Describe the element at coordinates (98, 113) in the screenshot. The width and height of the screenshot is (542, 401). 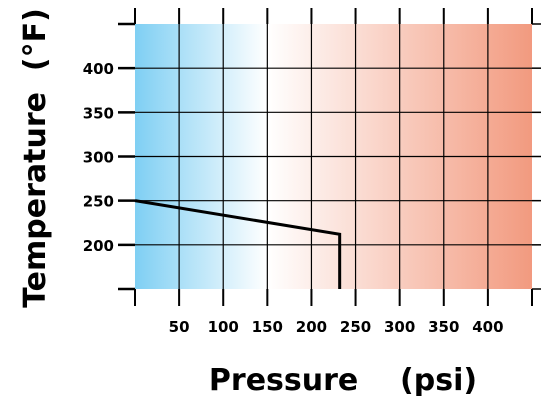
I see `y-tick-label: 350` at that location.